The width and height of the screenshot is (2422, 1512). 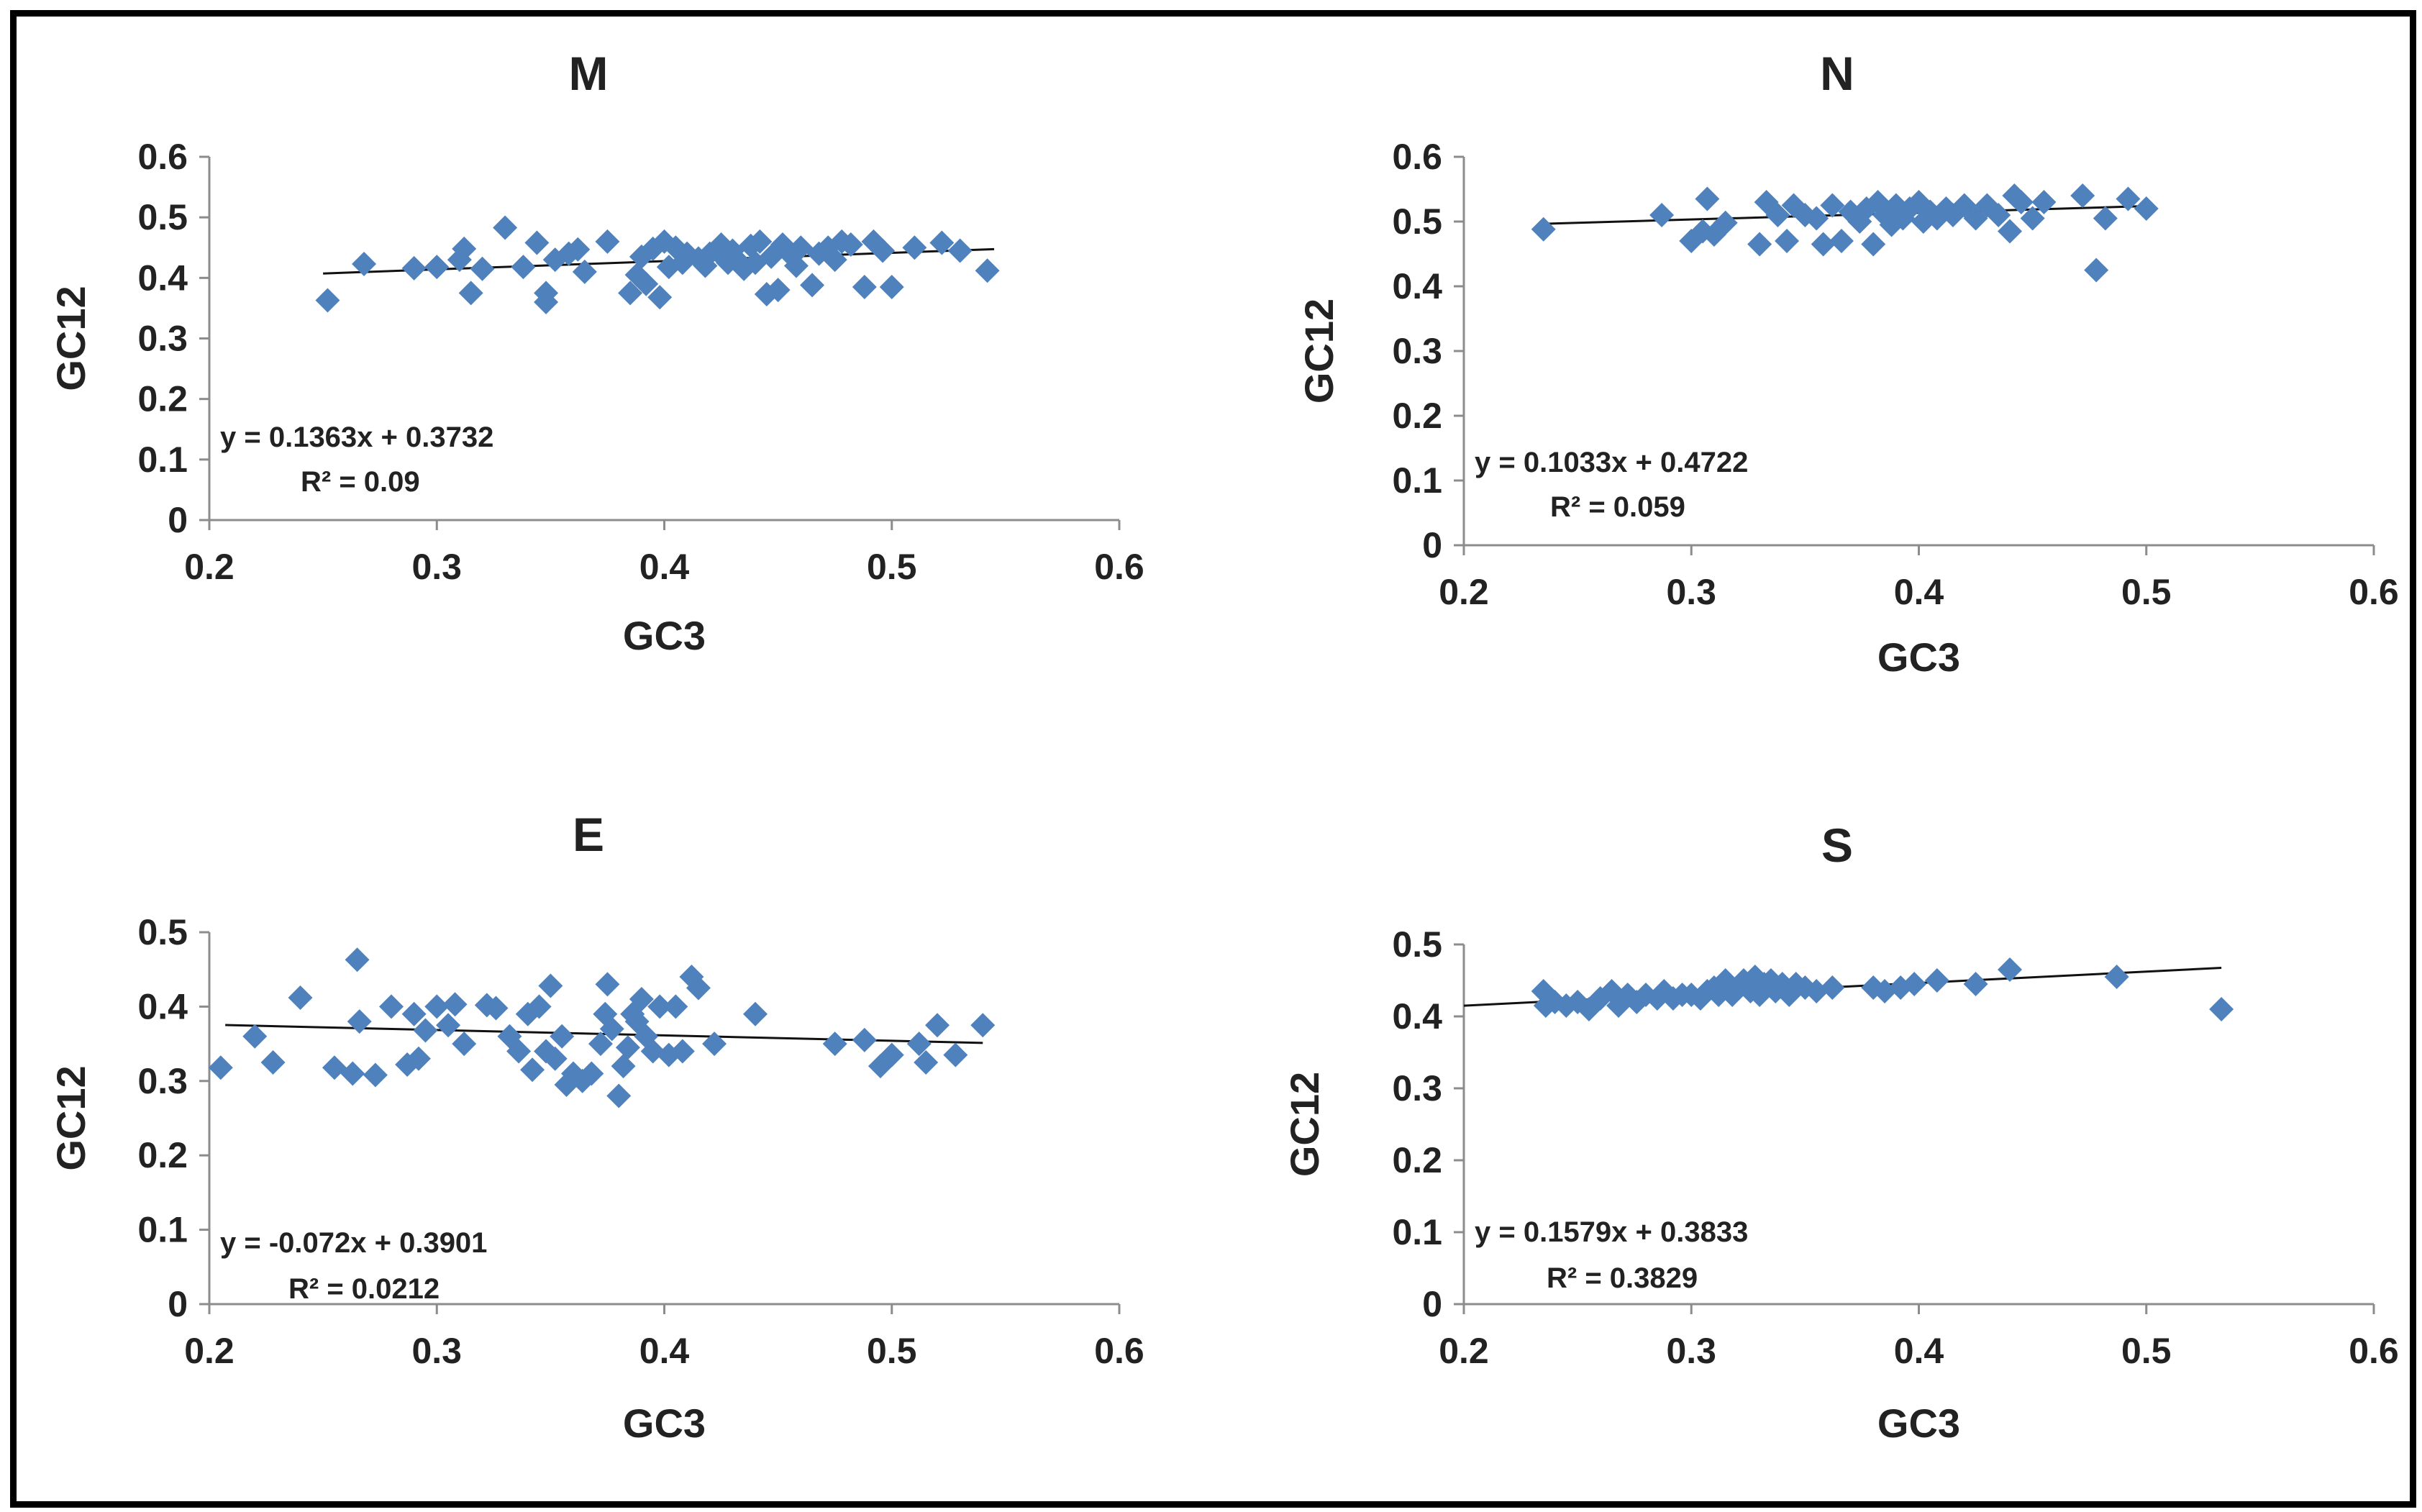 What do you see at coordinates (163, 157) in the screenshot?
I see `panel-0-y-tick-label: 0.6` at bounding box center [163, 157].